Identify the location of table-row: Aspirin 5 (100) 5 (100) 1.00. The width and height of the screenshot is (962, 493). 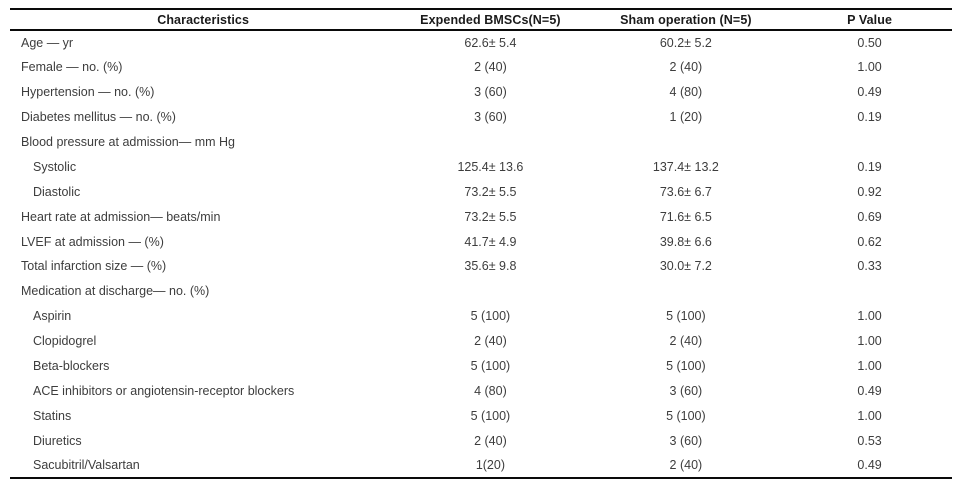
(481, 316).